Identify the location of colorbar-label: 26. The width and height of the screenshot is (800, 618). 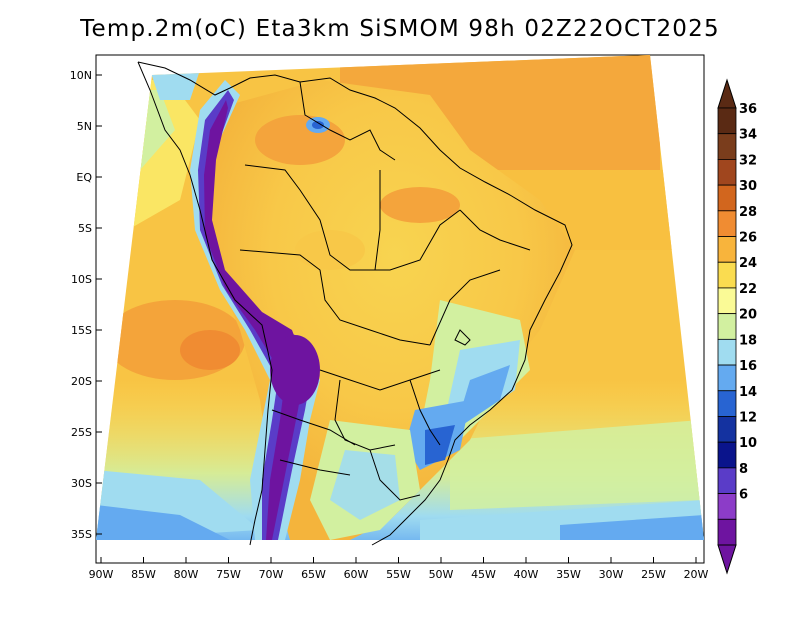
(748, 238).